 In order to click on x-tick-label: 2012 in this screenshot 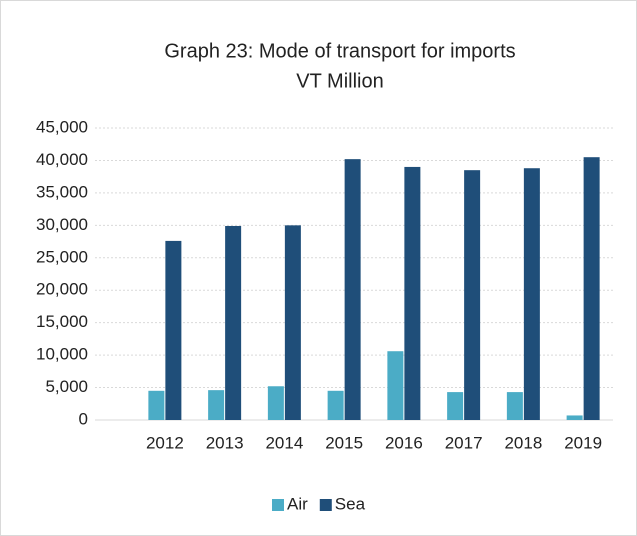, I will do `click(165, 442)`.